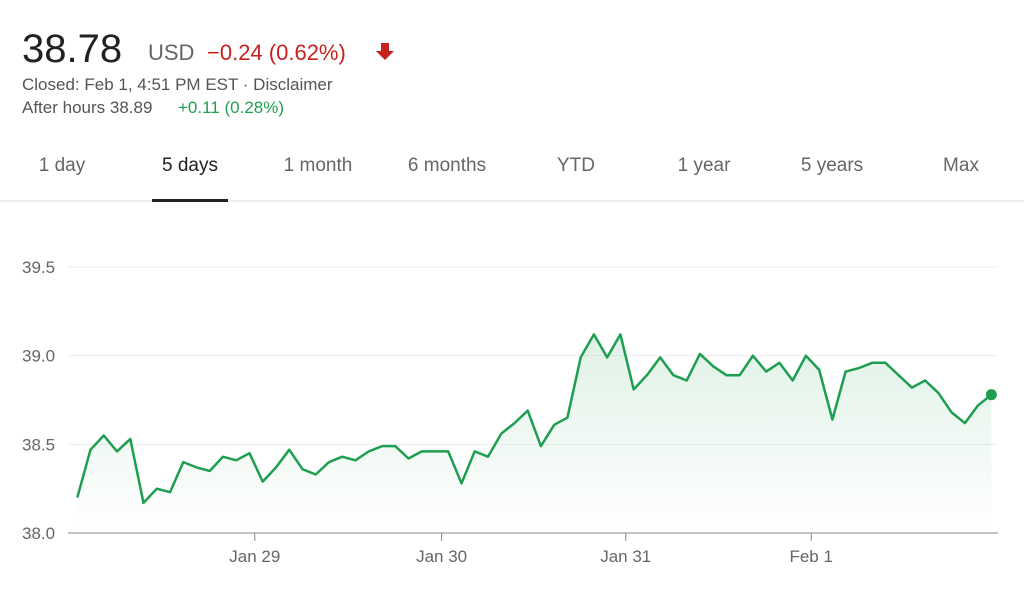 This screenshot has width=1024, height=594. What do you see at coordinates (961, 165) in the screenshot?
I see `tab: Max` at bounding box center [961, 165].